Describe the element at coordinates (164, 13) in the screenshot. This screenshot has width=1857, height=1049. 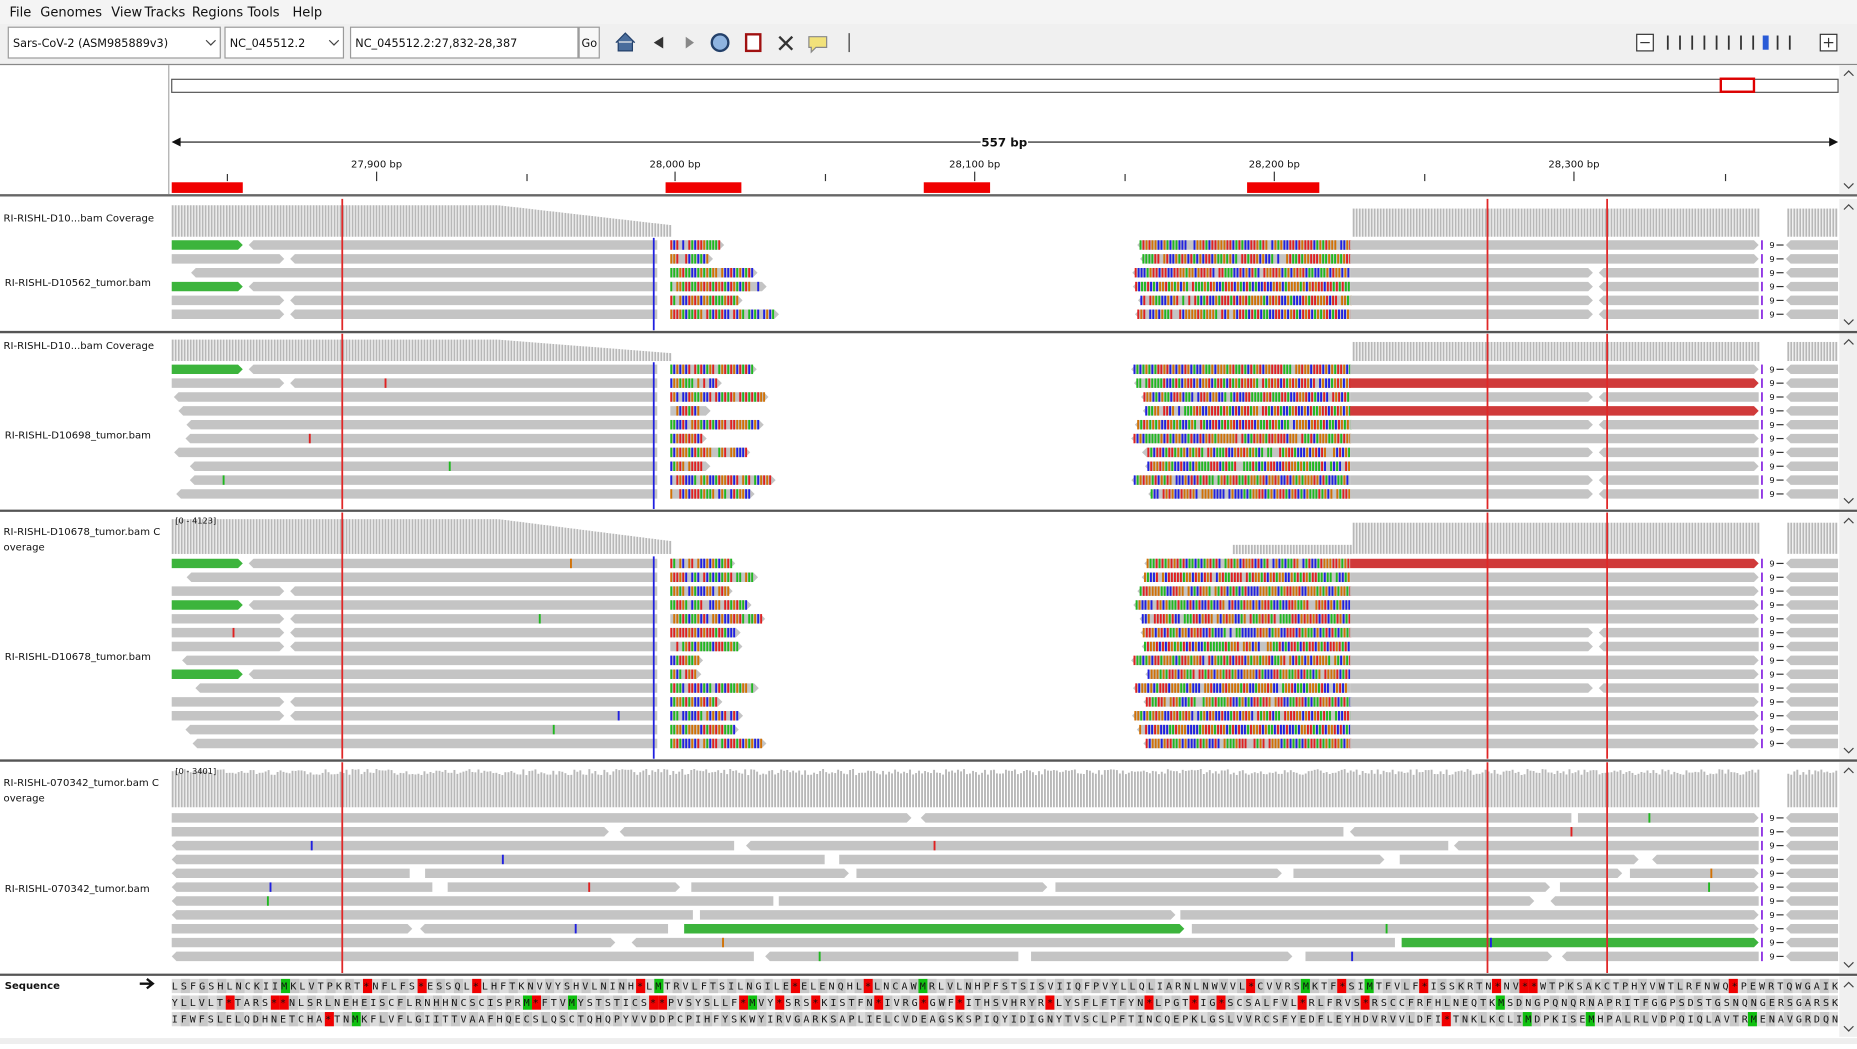
I see `menu-item: Tracks` at that location.